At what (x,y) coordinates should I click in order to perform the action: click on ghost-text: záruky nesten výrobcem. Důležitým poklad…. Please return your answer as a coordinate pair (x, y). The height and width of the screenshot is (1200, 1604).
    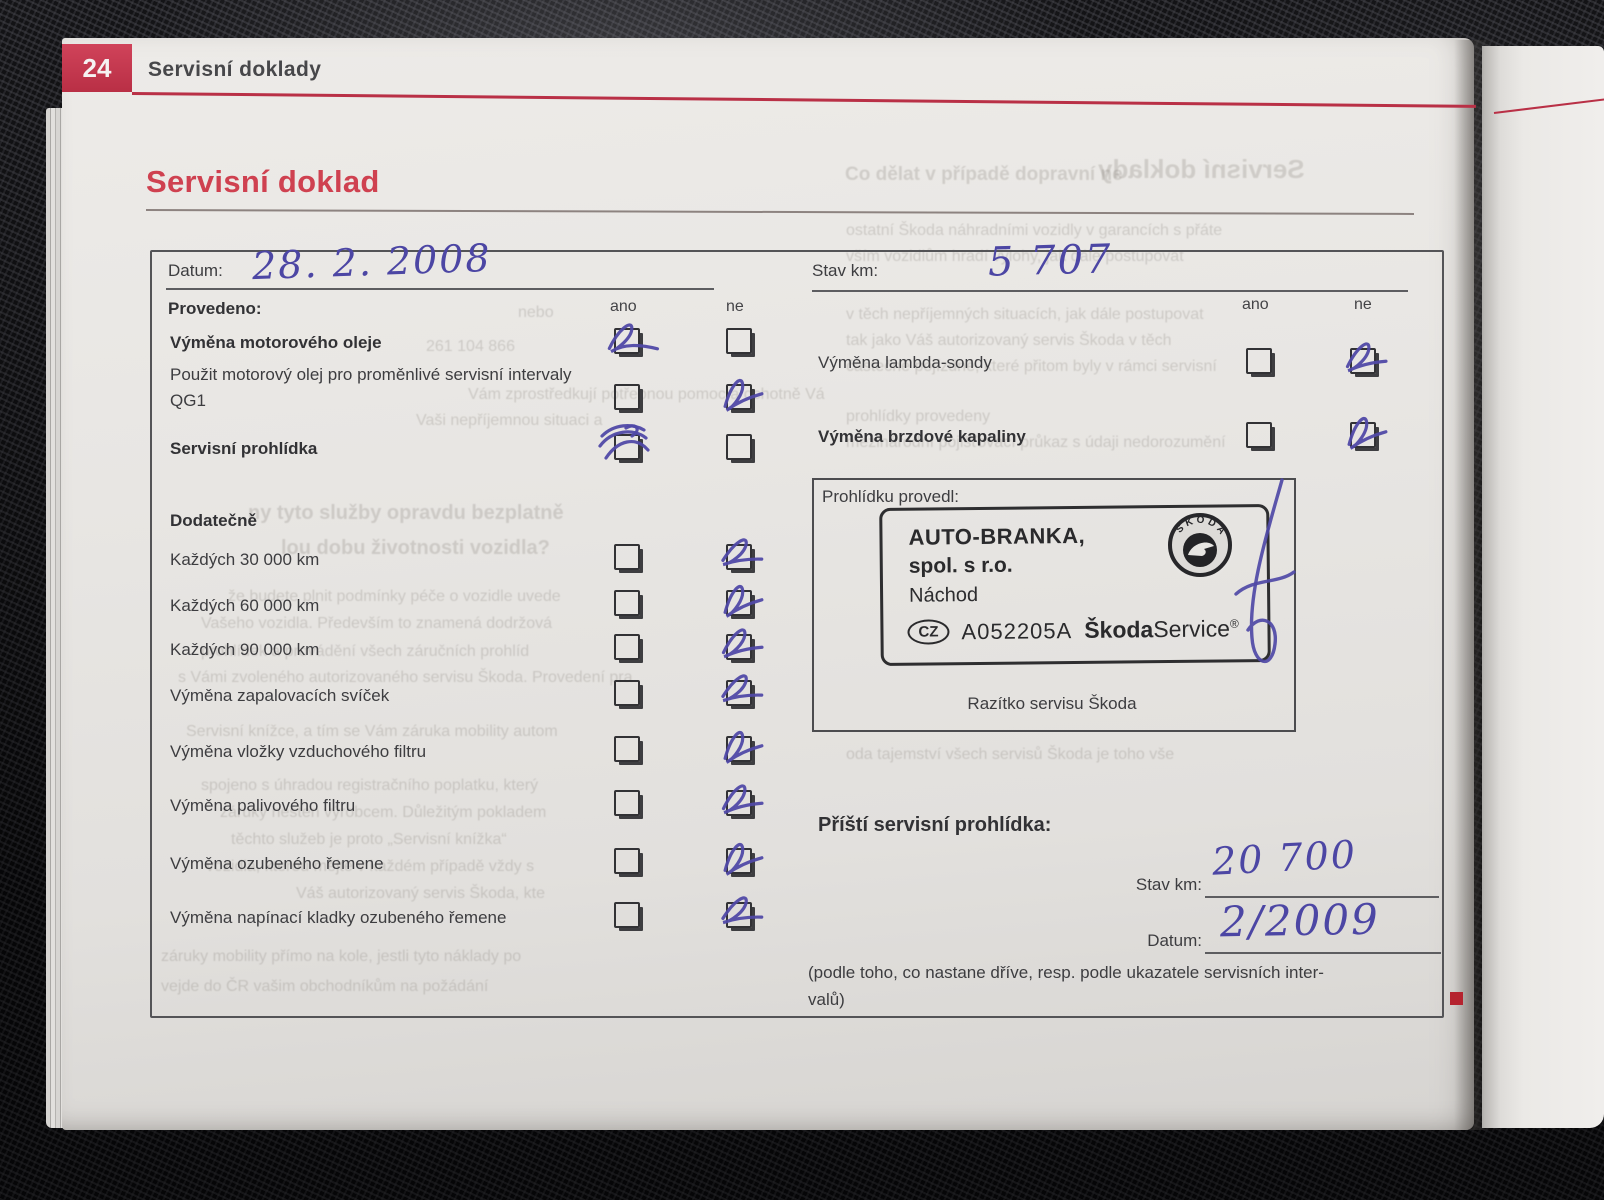
    Looking at the image, I should click on (383, 812).